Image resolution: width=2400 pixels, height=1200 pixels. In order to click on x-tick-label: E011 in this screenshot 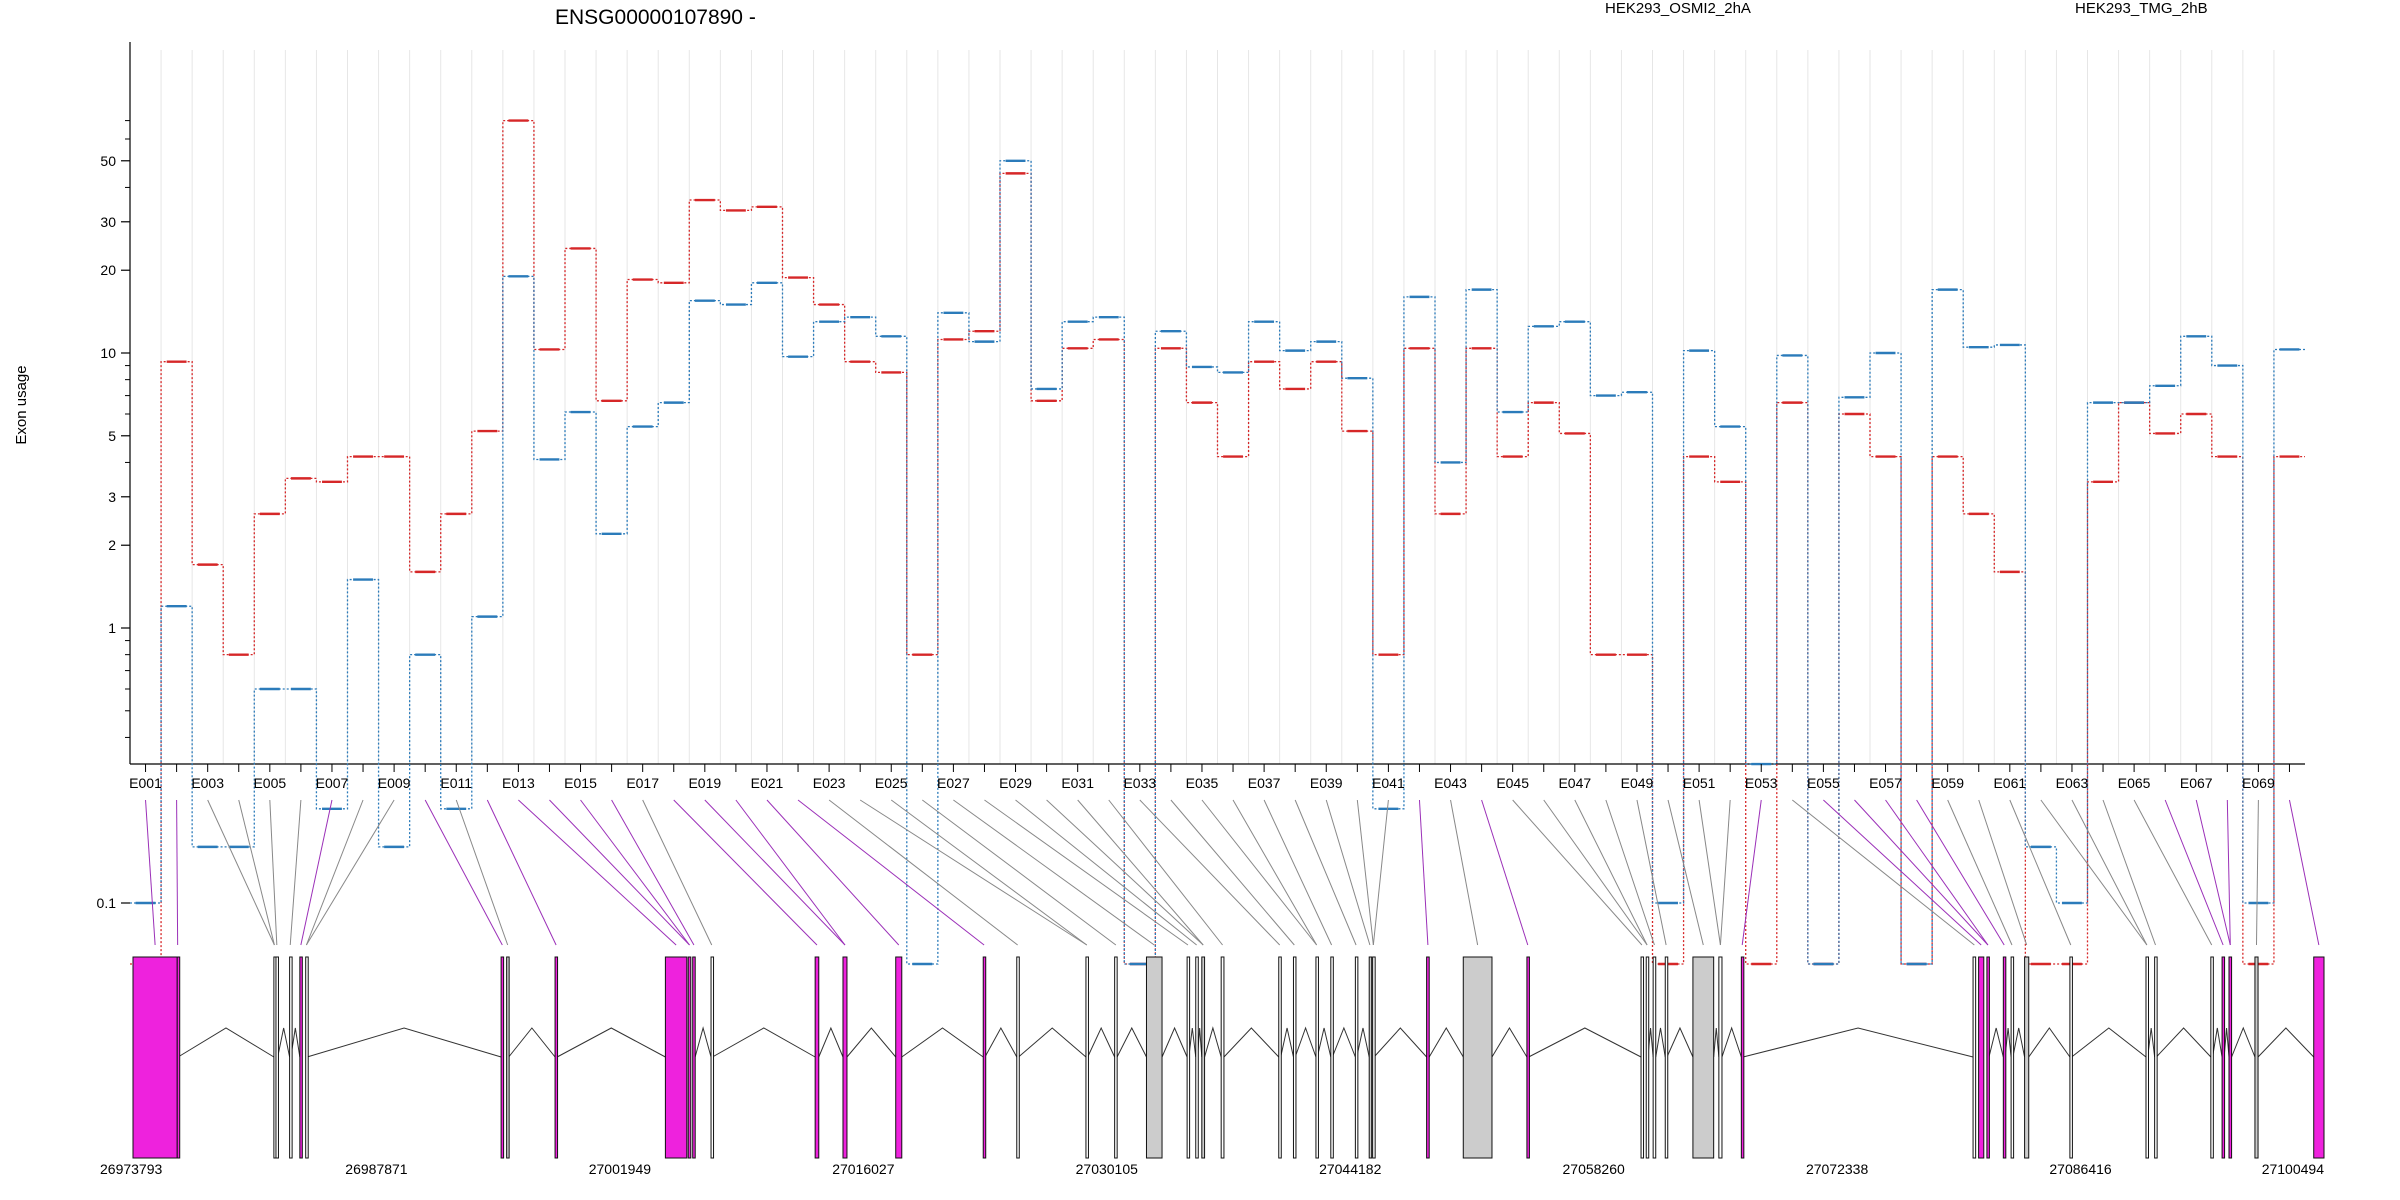, I will do `click(456, 783)`.